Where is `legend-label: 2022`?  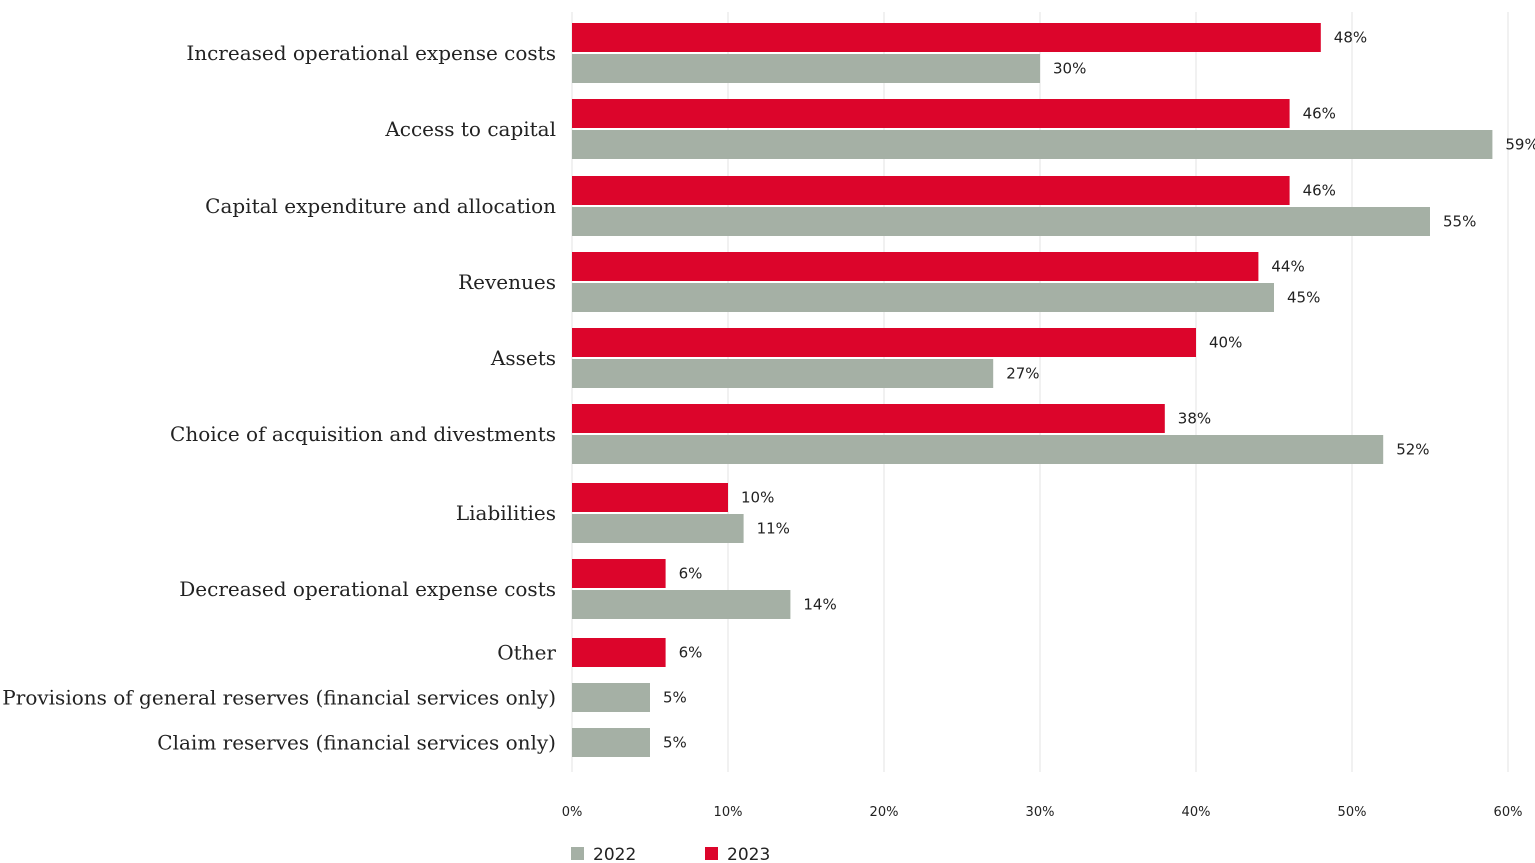
legend-label: 2022 is located at coordinates (614, 854).